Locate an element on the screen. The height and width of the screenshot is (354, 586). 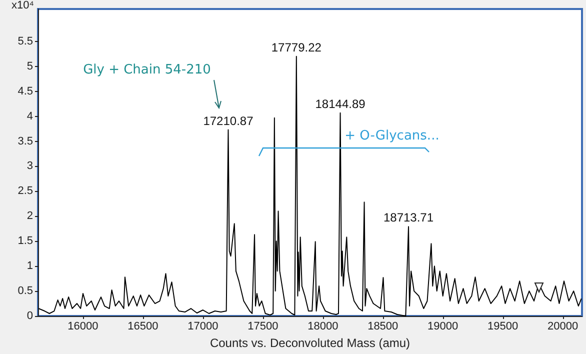
annotation: 17779.22 is located at coordinates (296, 47).